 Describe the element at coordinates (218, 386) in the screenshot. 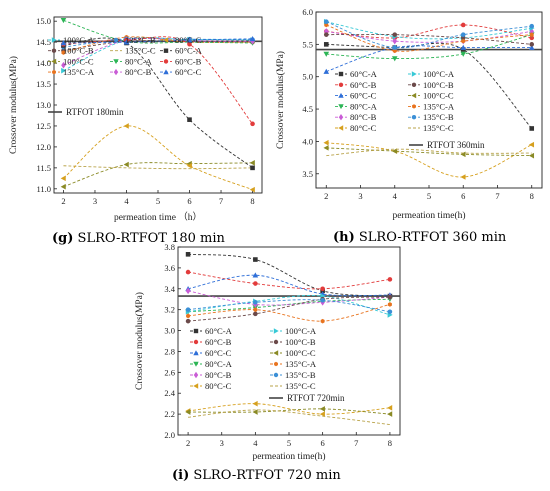

I see `legend-label: 80°C-C` at that location.